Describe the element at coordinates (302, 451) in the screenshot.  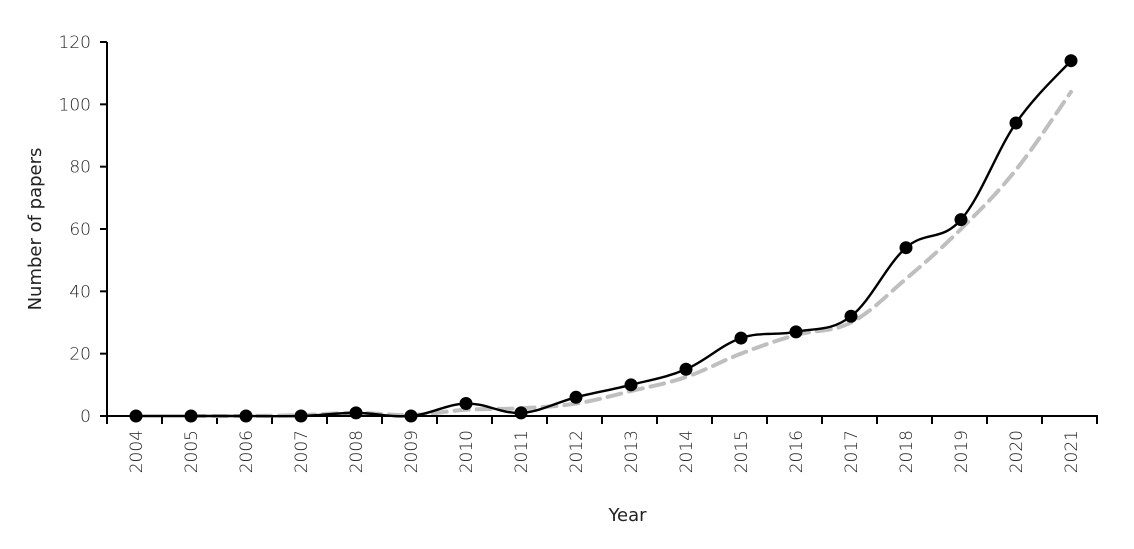
I see `x-tick-label: 2007` at that location.